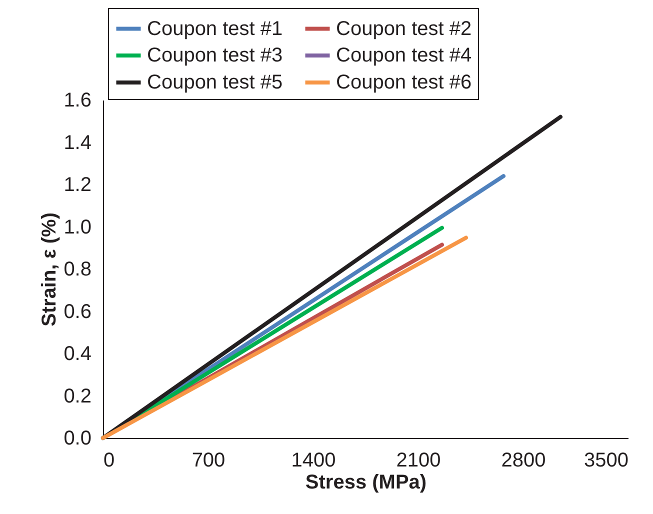 The image size is (653, 514). What do you see at coordinates (418, 461) in the screenshot?
I see `x-tick-label: 2100` at bounding box center [418, 461].